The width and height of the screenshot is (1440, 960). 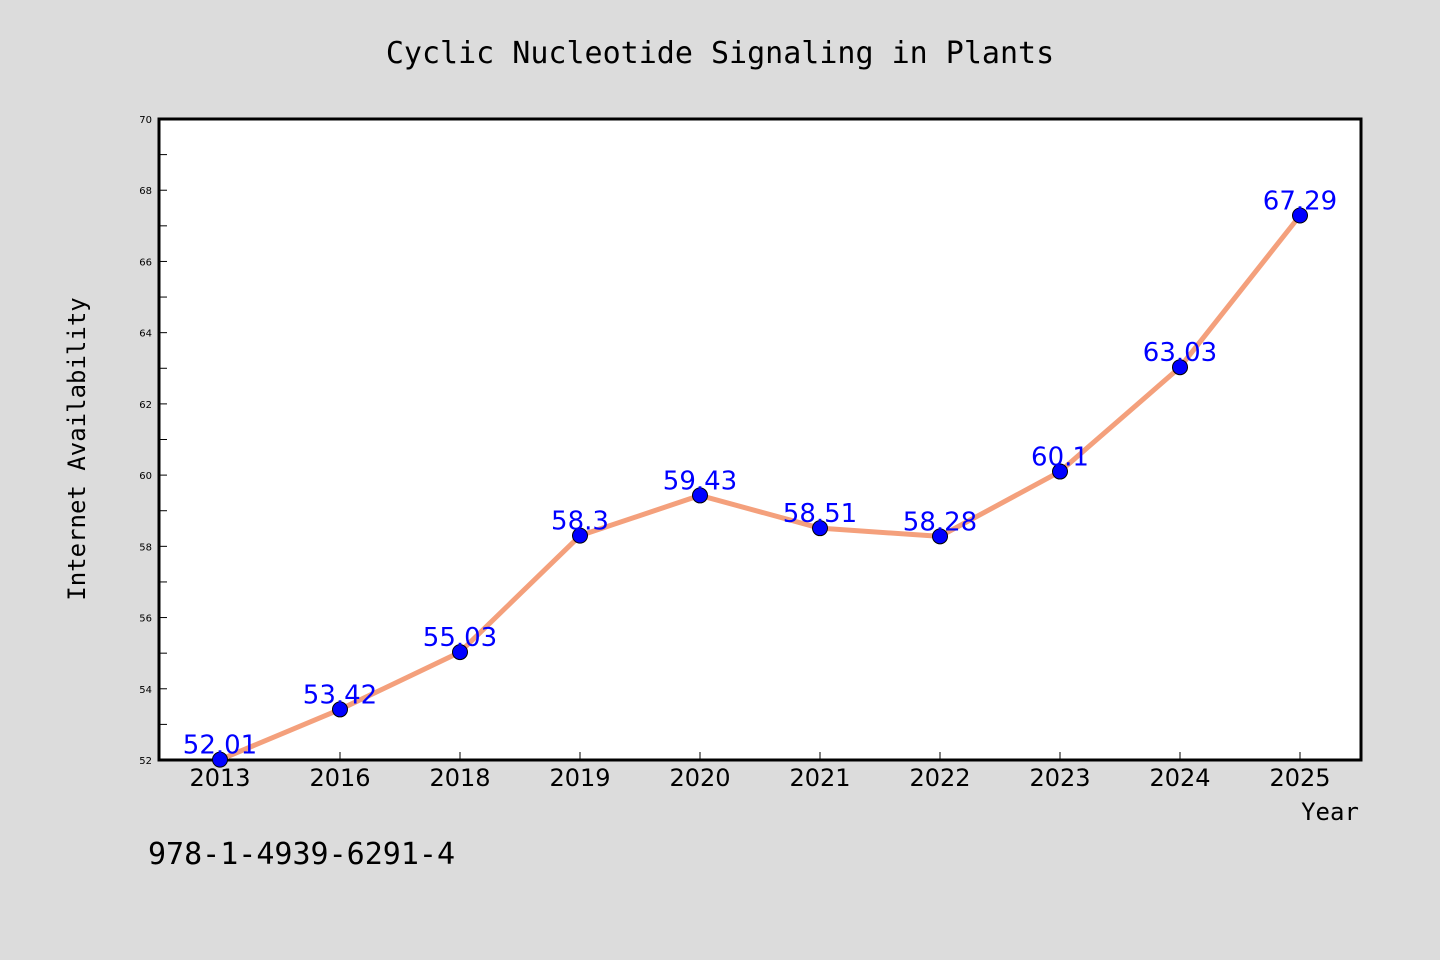 I want to click on chart-title: Cyclic Nucleotide Signaling in Plants, so click(x=720, y=53).